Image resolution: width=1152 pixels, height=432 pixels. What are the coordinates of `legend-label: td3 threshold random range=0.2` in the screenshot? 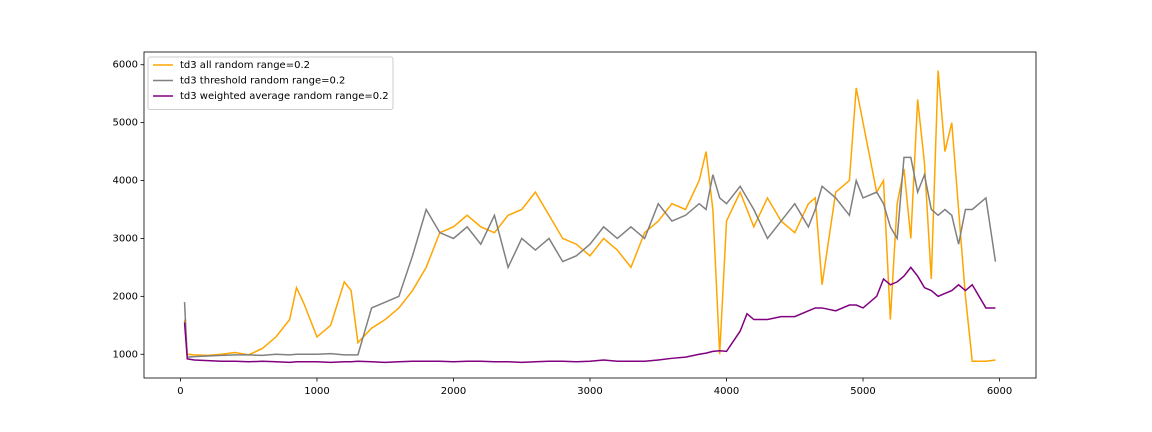 It's located at (262, 81).